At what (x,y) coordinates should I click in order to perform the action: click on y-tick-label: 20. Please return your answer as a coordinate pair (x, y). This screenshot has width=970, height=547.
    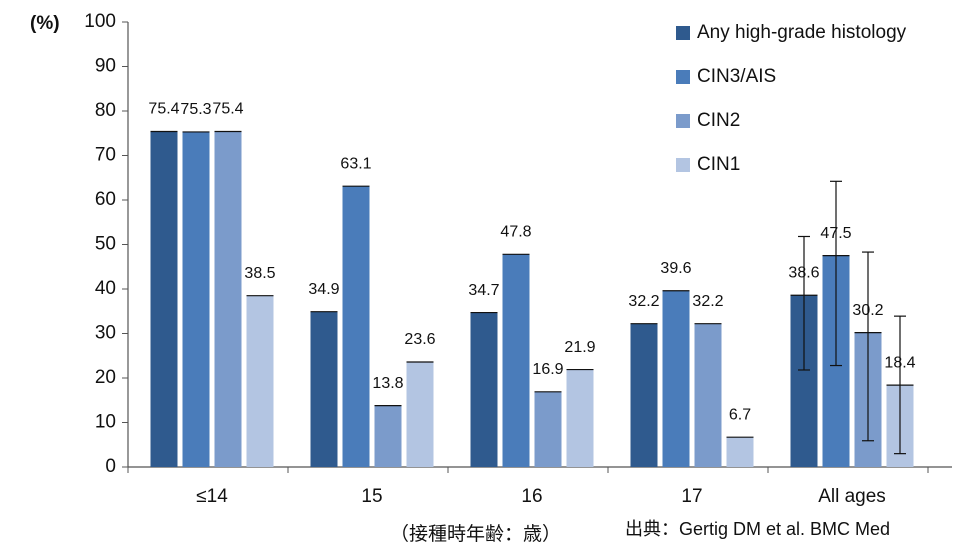
    Looking at the image, I should click on (105, 377).